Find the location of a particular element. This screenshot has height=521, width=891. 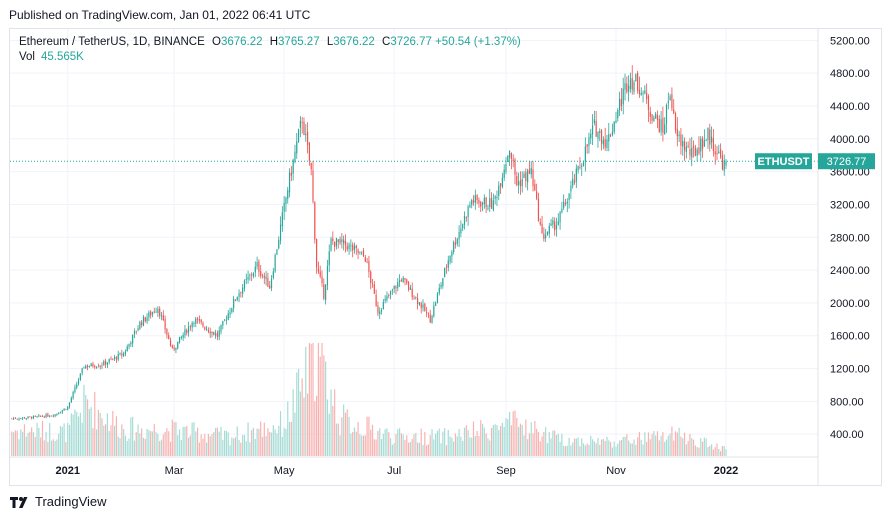

tradingview-logo-icon is located at coordinates (19, 502).